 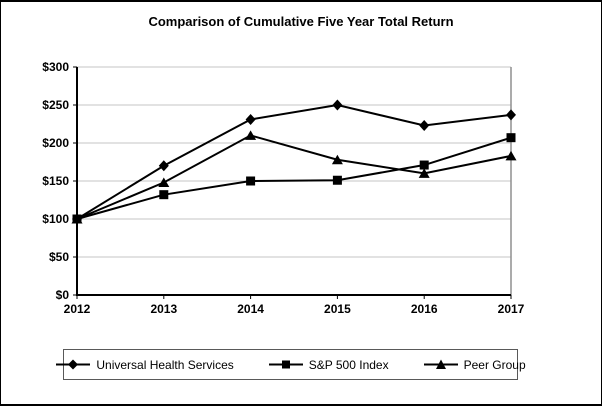 What do you see at coordinates (250, 309) in the screenshot?
I see `svg-text: 2014` at bounding box center [250, 309].